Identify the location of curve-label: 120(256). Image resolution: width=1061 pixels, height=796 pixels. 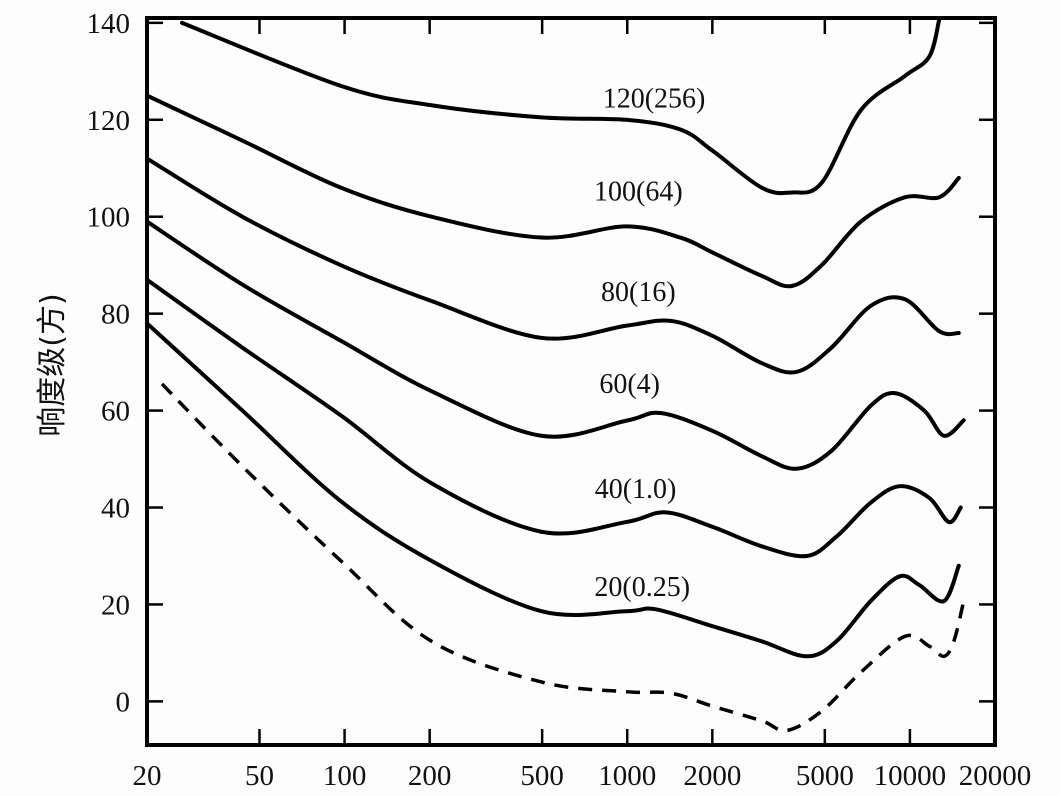
(654, 98).